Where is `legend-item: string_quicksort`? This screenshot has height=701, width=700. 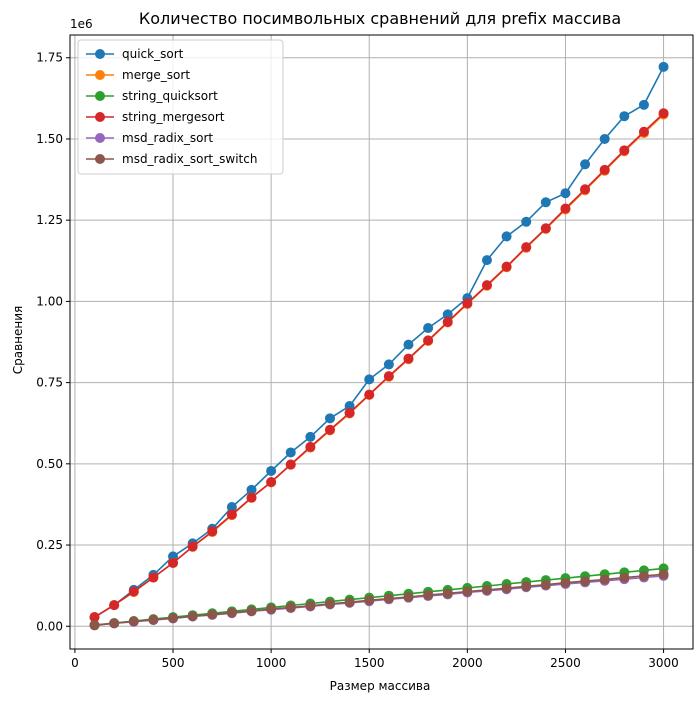 legend-item: string_quicksort is located at coordinates (152, 96).